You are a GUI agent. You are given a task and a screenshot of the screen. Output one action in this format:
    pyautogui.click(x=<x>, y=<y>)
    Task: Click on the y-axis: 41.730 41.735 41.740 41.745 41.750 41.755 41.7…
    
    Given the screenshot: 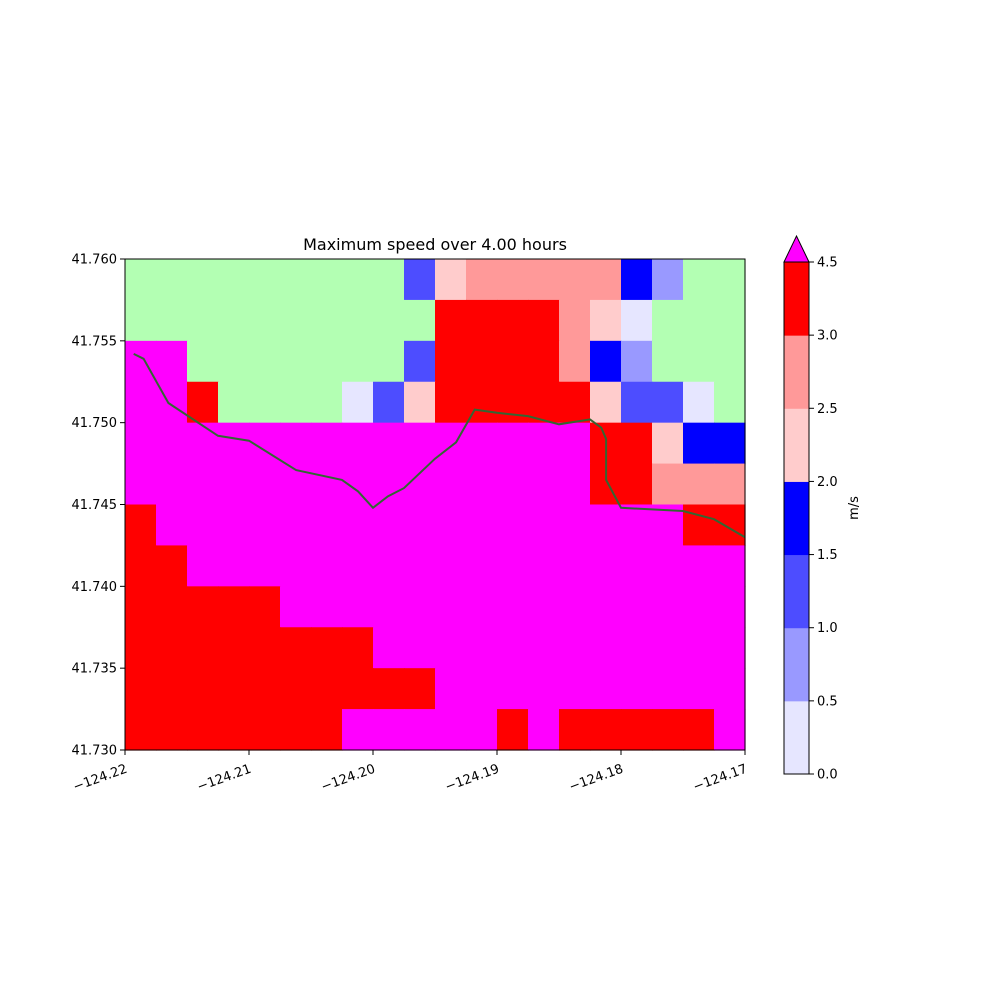 What is the action you would take?
    pyautogui.click(x=98, y=506)
    